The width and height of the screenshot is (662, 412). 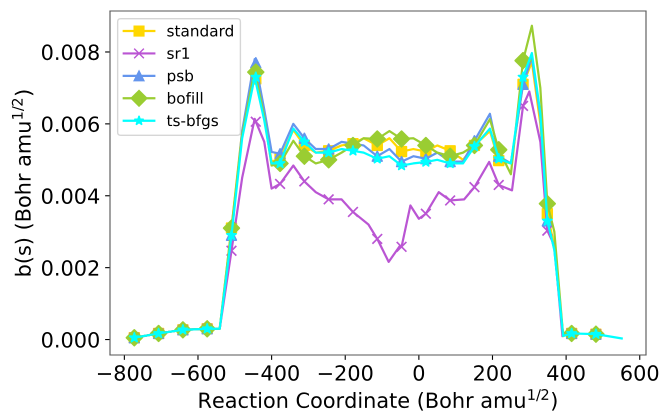 I want to click on y-tick-label: 0.008, so click(x=70, y=52).